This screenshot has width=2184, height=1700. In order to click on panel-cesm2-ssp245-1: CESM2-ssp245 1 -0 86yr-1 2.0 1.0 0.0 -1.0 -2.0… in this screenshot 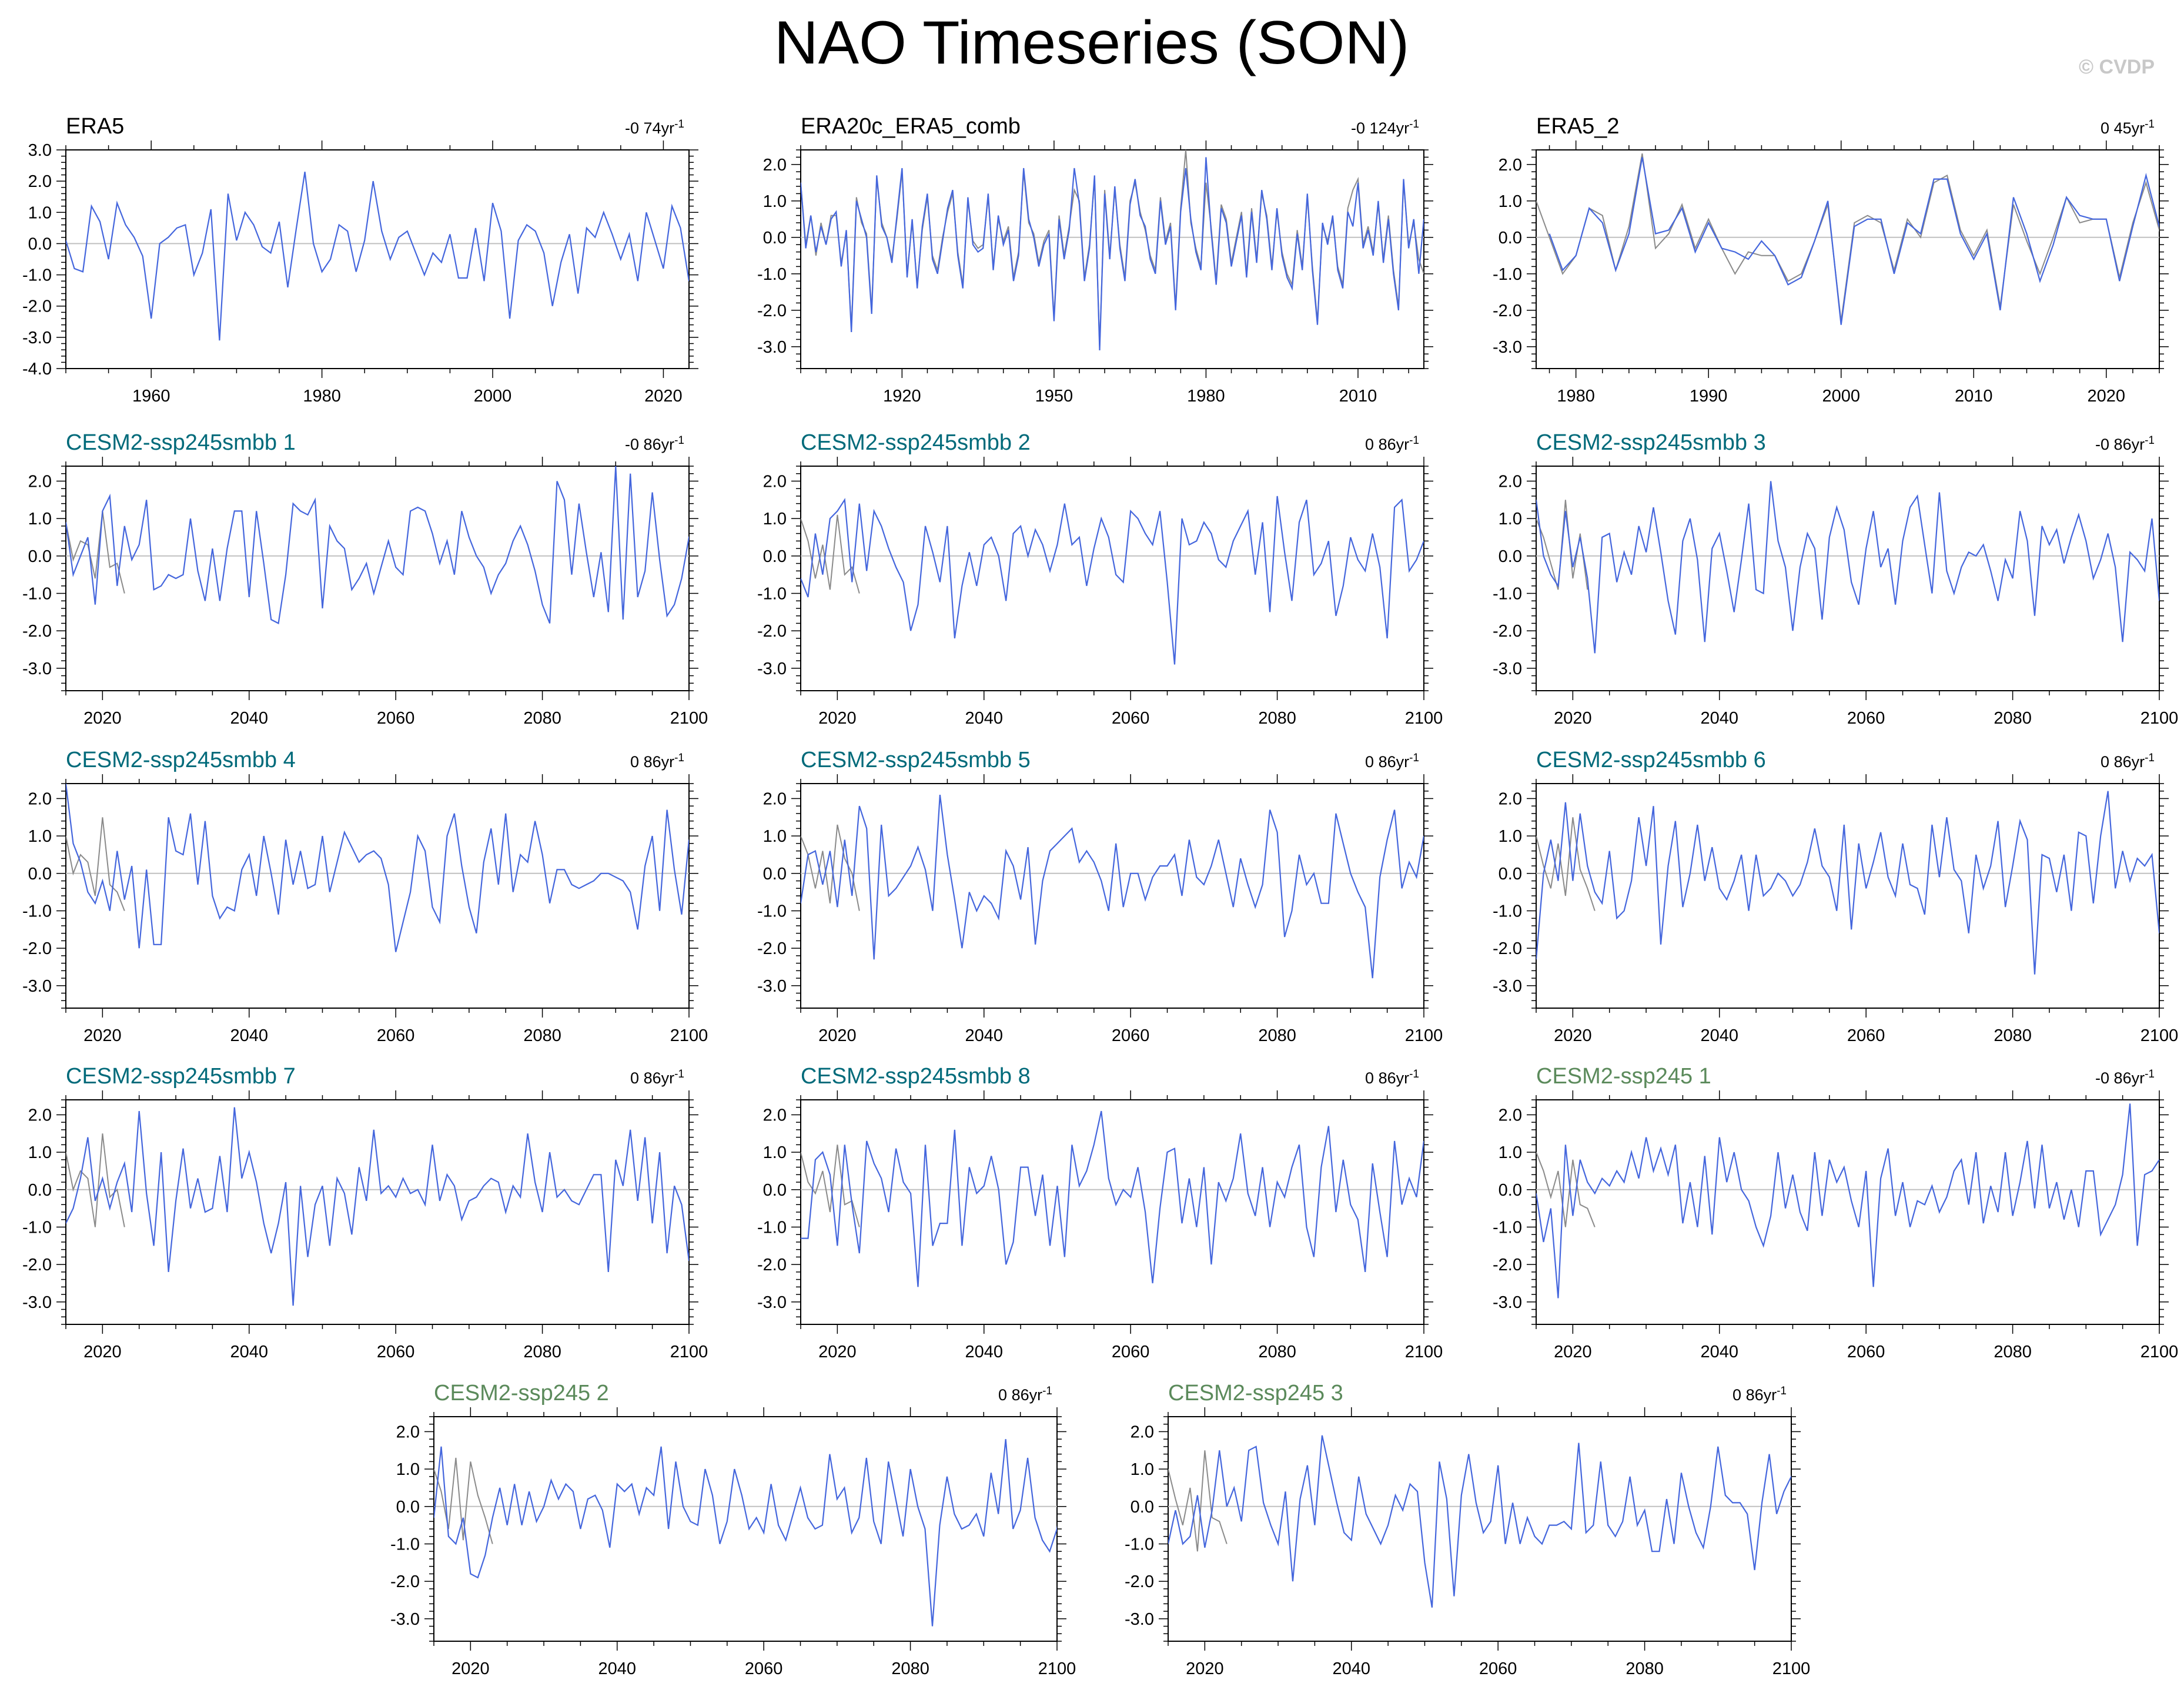, I will do `click(1835, 1212)`.